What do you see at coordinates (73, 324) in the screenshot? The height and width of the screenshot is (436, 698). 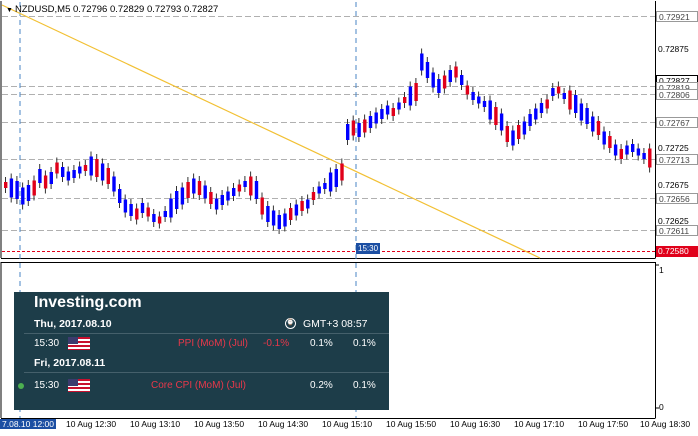 I see `day-header: Thu, 2017.08.10` at bounding box center [73, 324].